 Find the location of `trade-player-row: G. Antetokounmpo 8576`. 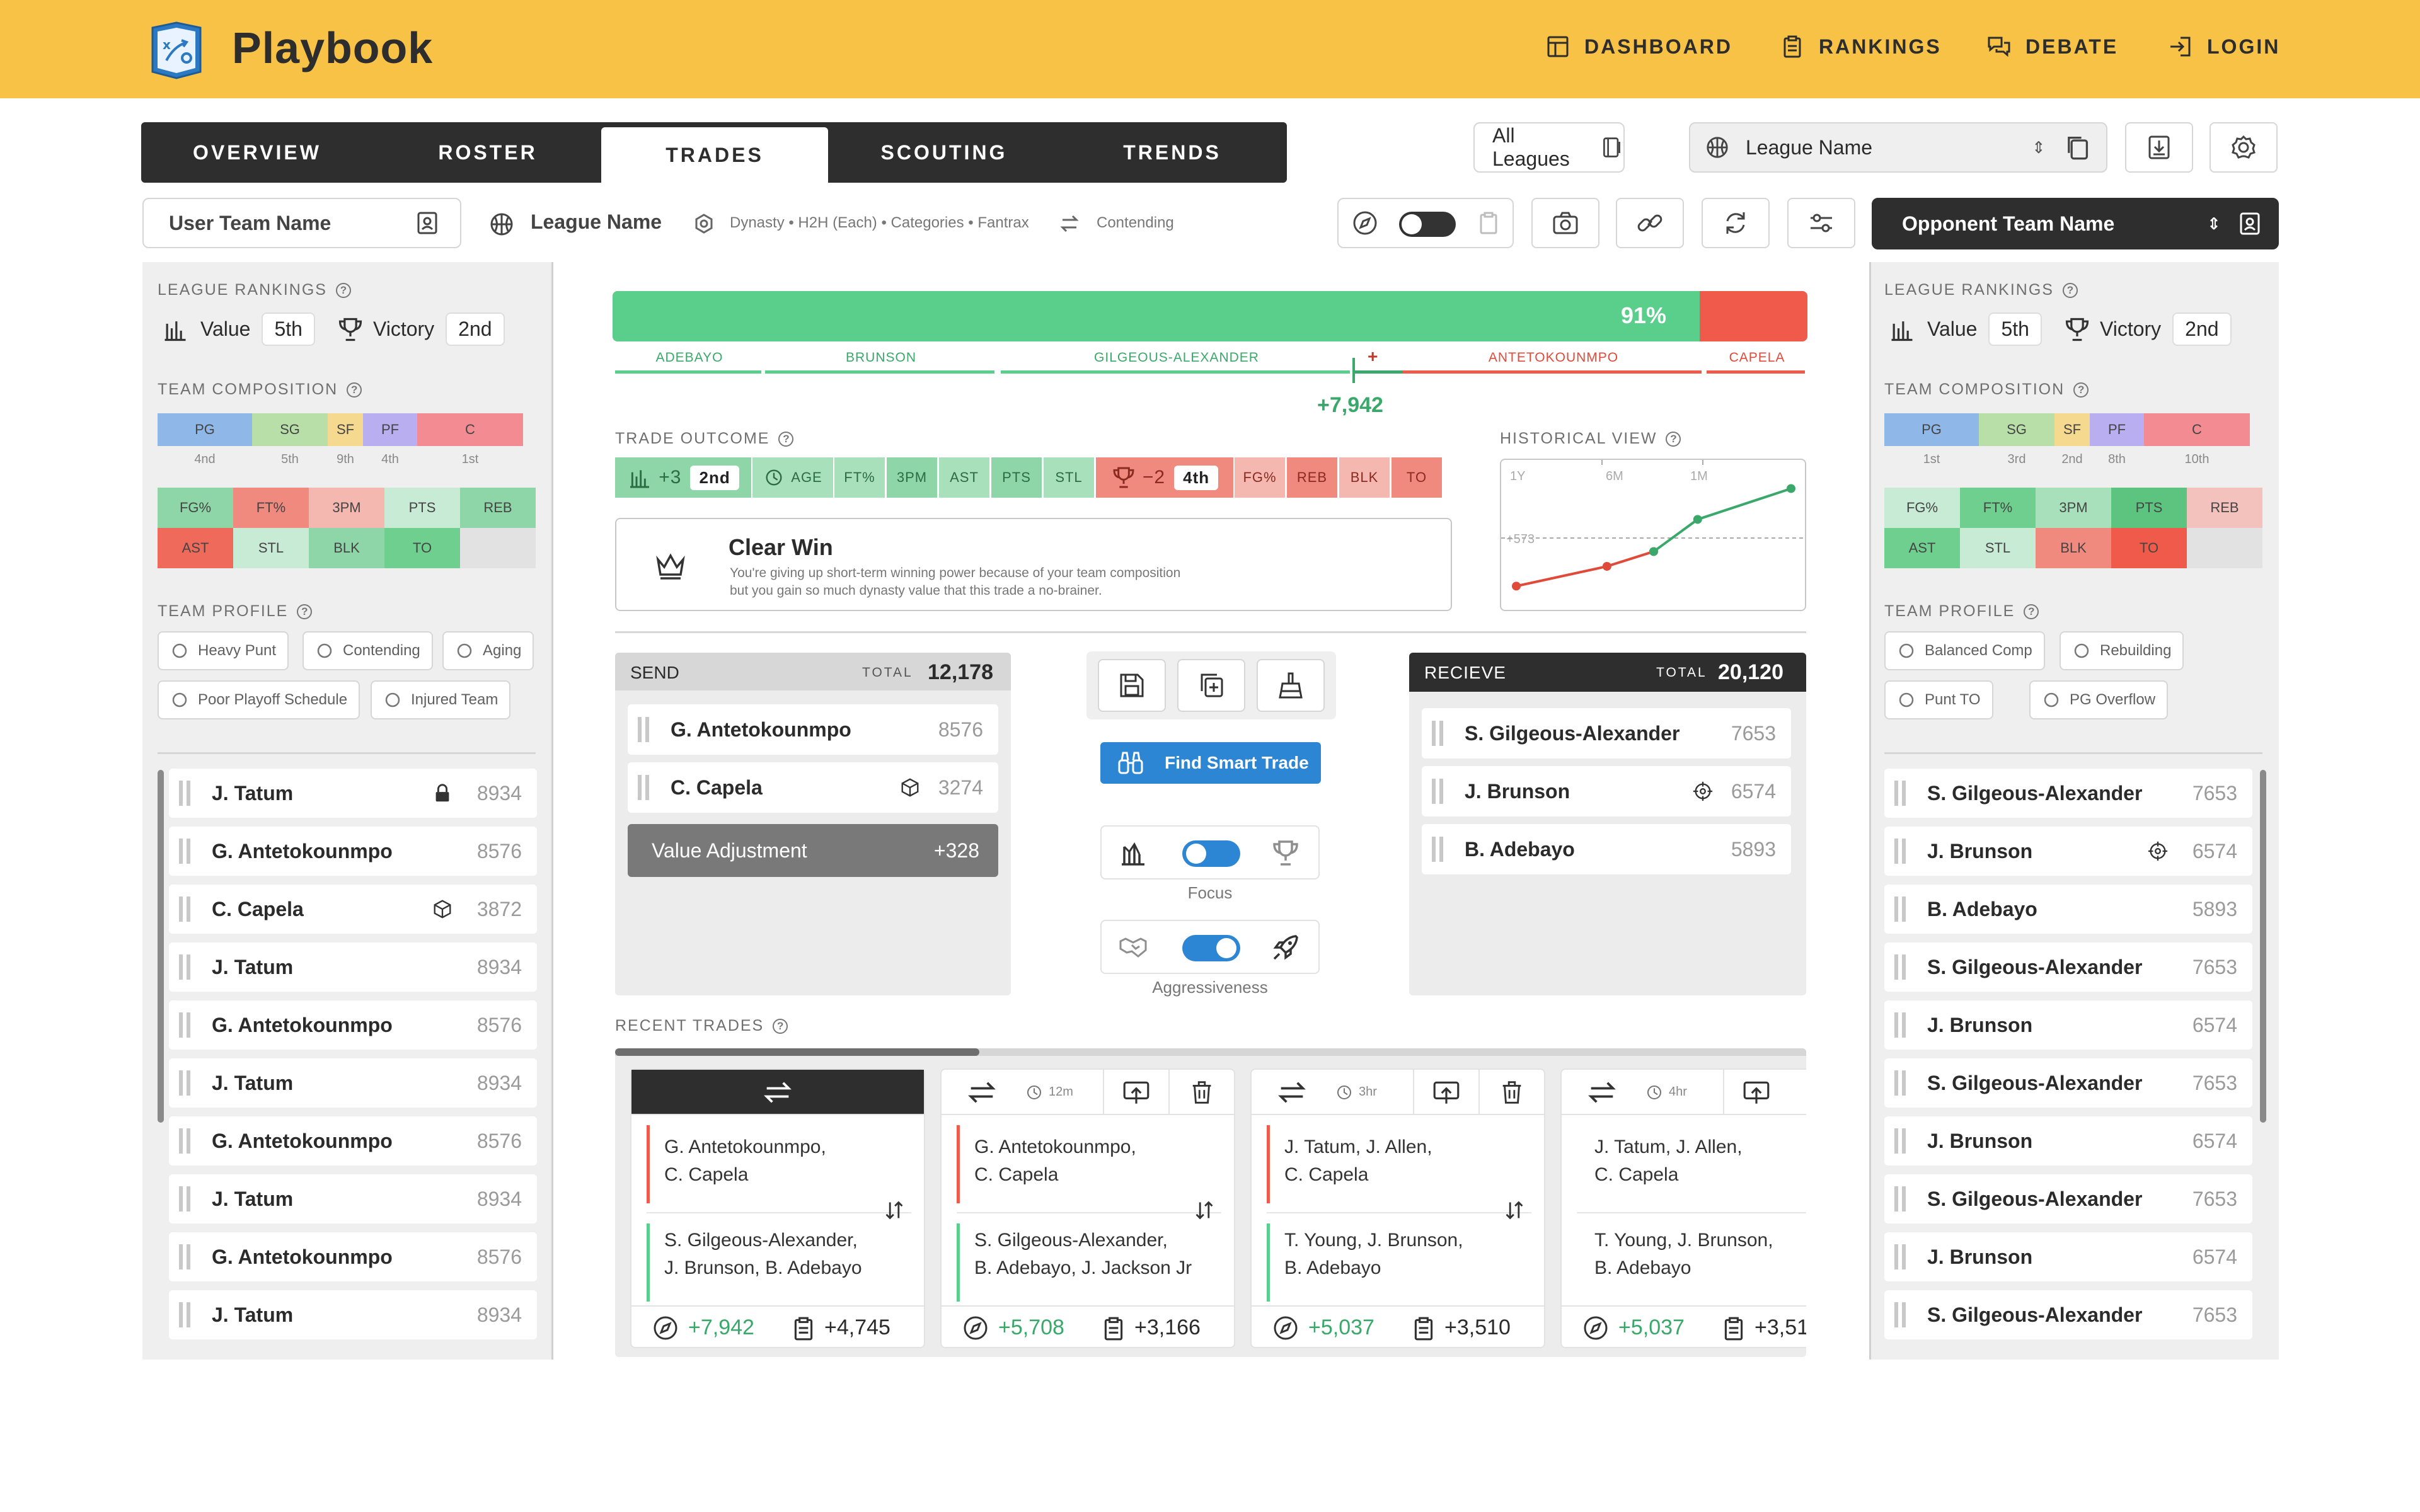

trade-player-row: G. Antetokounmpo 8576 is located at coordinates (813, 729).